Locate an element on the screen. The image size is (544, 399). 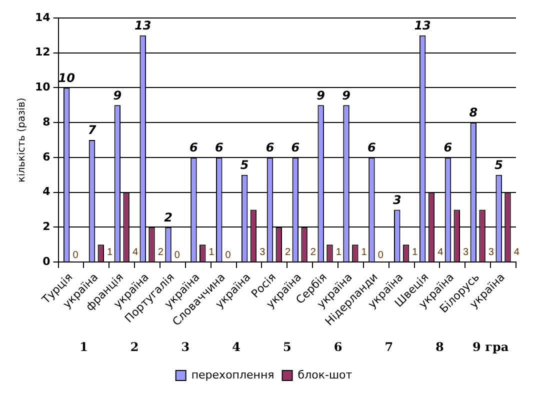
text: 2 is located at coordinates (134, 347).